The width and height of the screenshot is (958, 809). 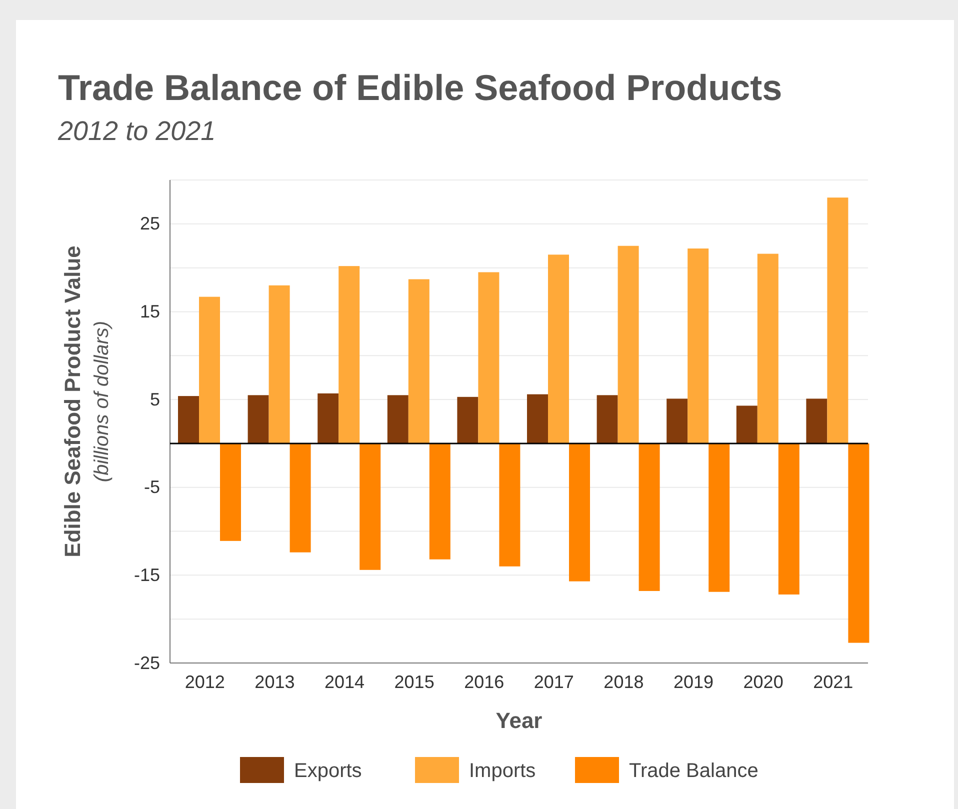 I want to click on x-tick-label: 2018, so click(x=624, y=682).